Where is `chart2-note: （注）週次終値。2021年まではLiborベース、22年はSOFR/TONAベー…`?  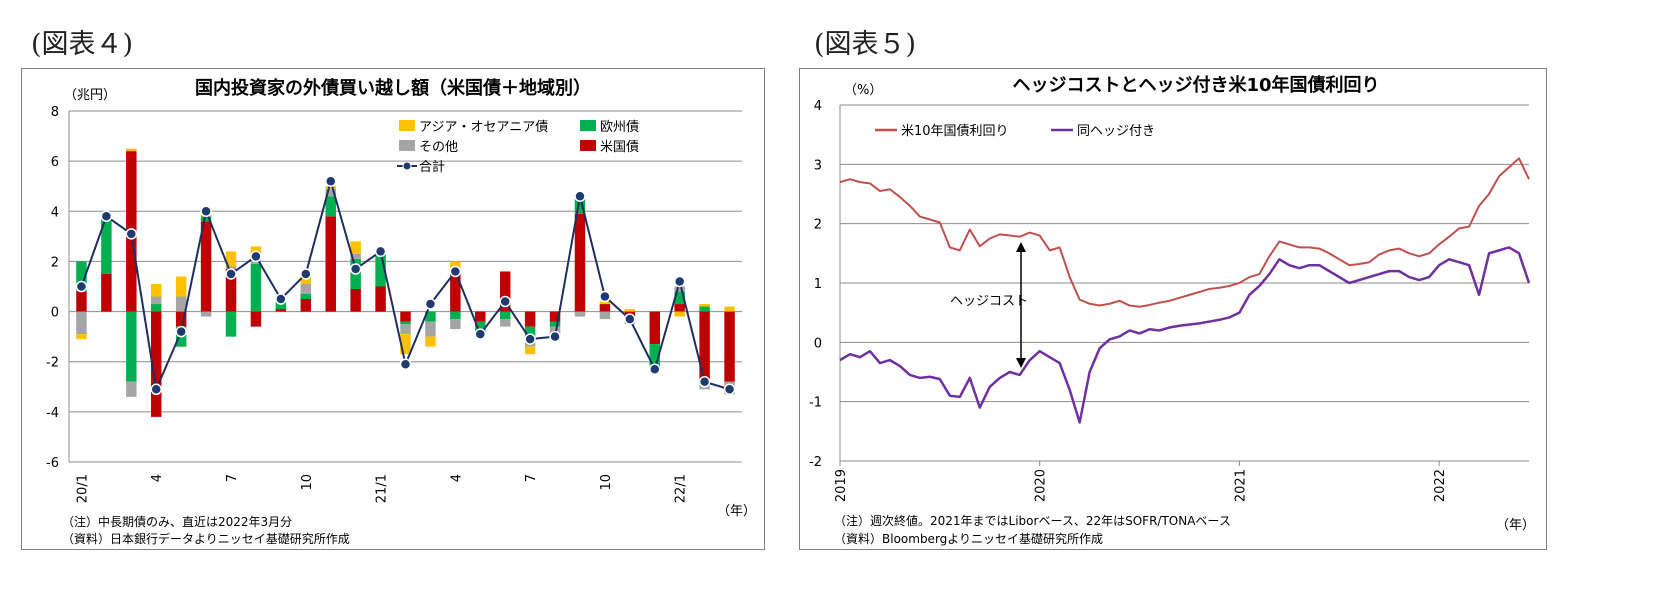 chart2-note: （注）週次終値。2021年まではLiborベース、22年はSOFR/TONAベー… is located at coordinates (1032, 520).